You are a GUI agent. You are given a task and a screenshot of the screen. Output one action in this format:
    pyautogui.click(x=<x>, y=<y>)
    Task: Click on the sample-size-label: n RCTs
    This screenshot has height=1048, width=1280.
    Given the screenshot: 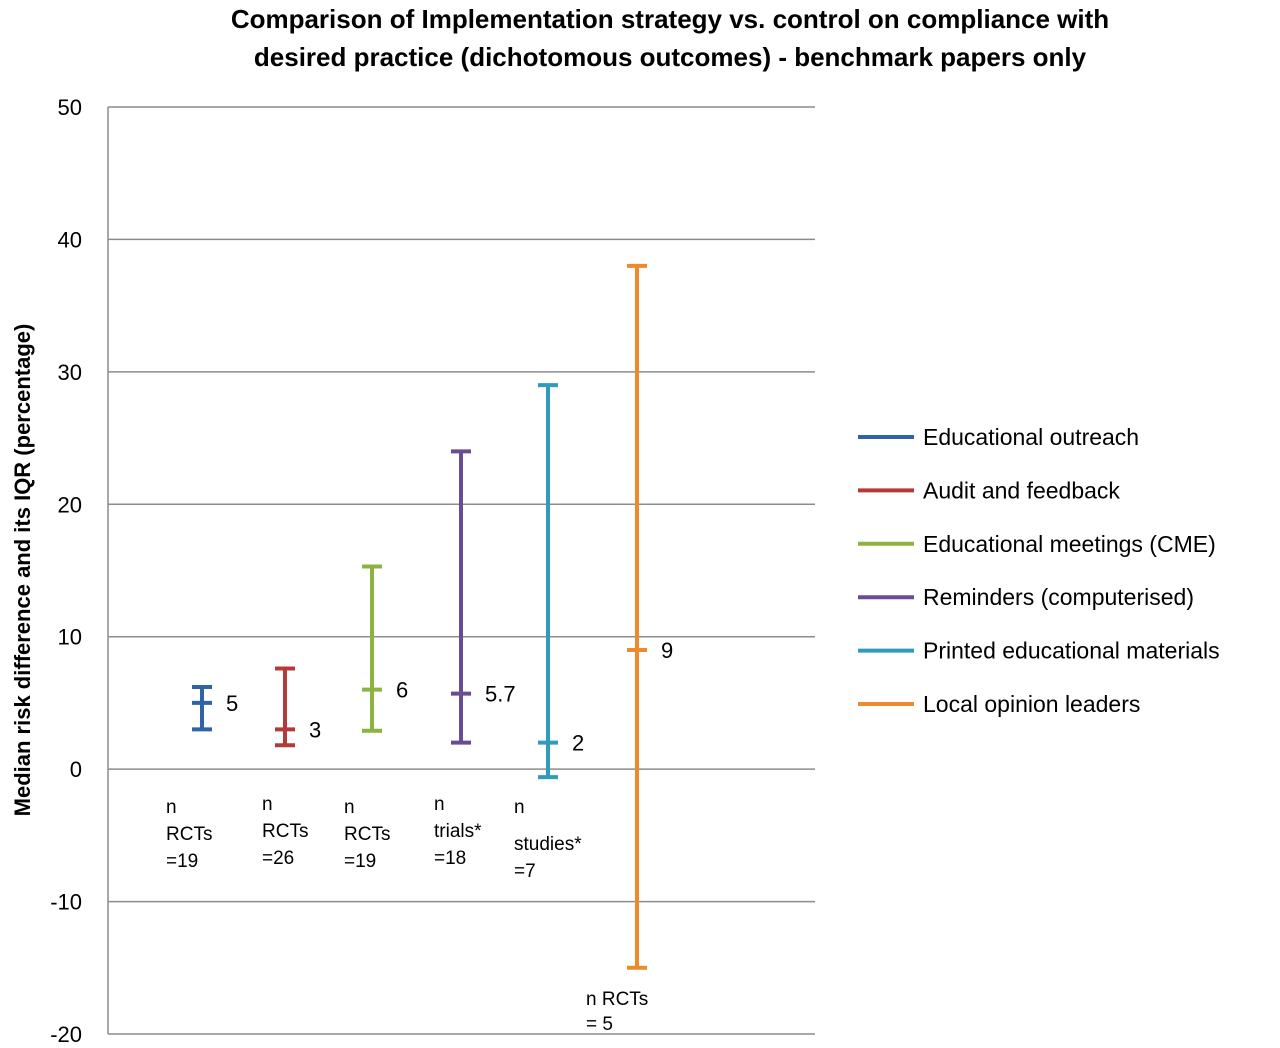 What is the action you would take?
    pyautogui.click(x=617, y=999)
    